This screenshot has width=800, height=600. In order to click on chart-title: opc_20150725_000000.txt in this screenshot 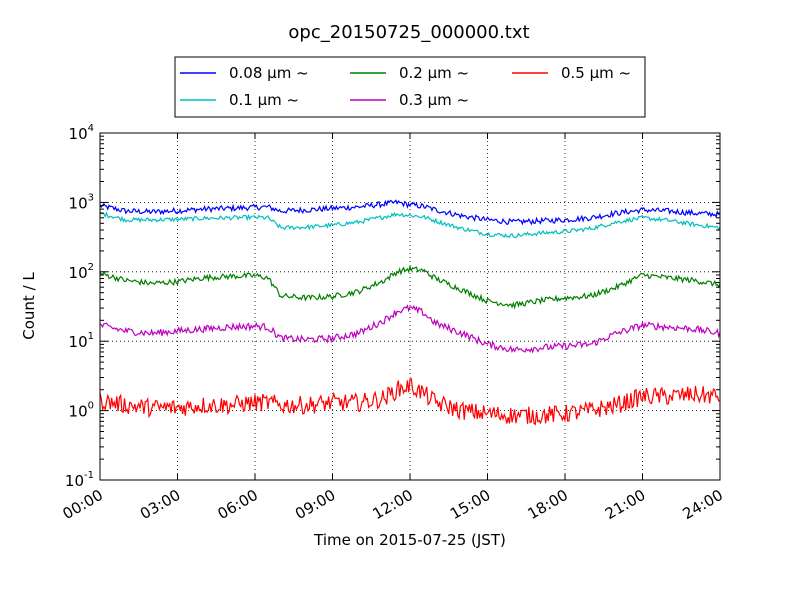, I will do `click(408, 32)`.